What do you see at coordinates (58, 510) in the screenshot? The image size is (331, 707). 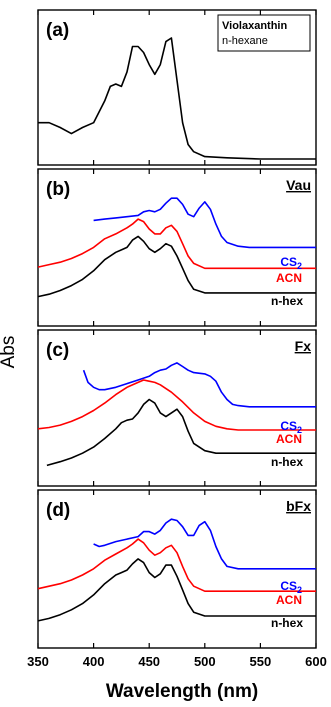 I see `panel-label: (d)` at bounding box center [58, 510].